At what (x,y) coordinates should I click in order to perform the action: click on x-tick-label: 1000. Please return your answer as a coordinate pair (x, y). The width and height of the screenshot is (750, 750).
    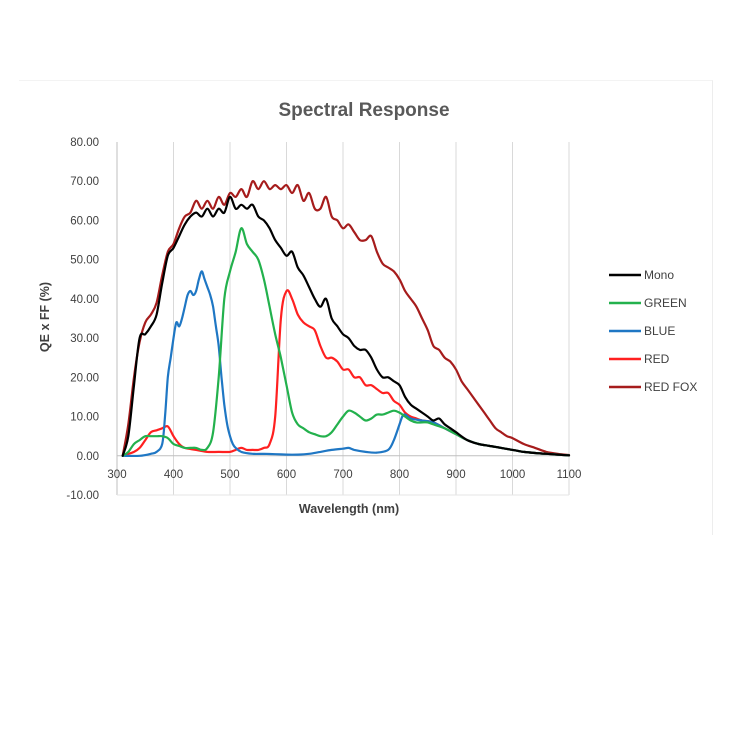
    Looking at the image, I should click on (513, 475).